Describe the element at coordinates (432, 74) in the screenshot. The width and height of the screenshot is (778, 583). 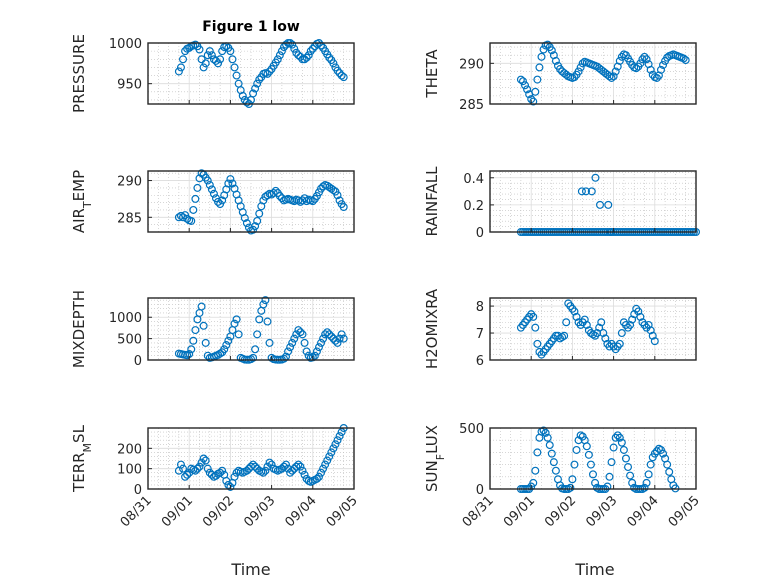
I see `y-axis-label-1: THETA` at that location.